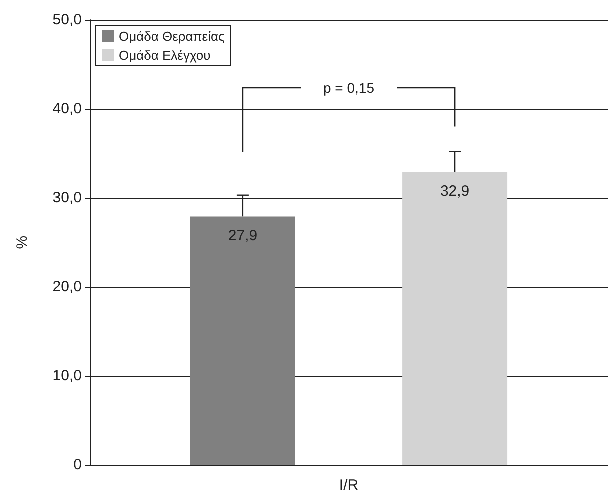 The width and height of the screenshot is (614, 498). What do you see at coordinates (67, 287) in the screenshot?
I see `y-tick-label: 20,0` at bounding box center [67, 287].